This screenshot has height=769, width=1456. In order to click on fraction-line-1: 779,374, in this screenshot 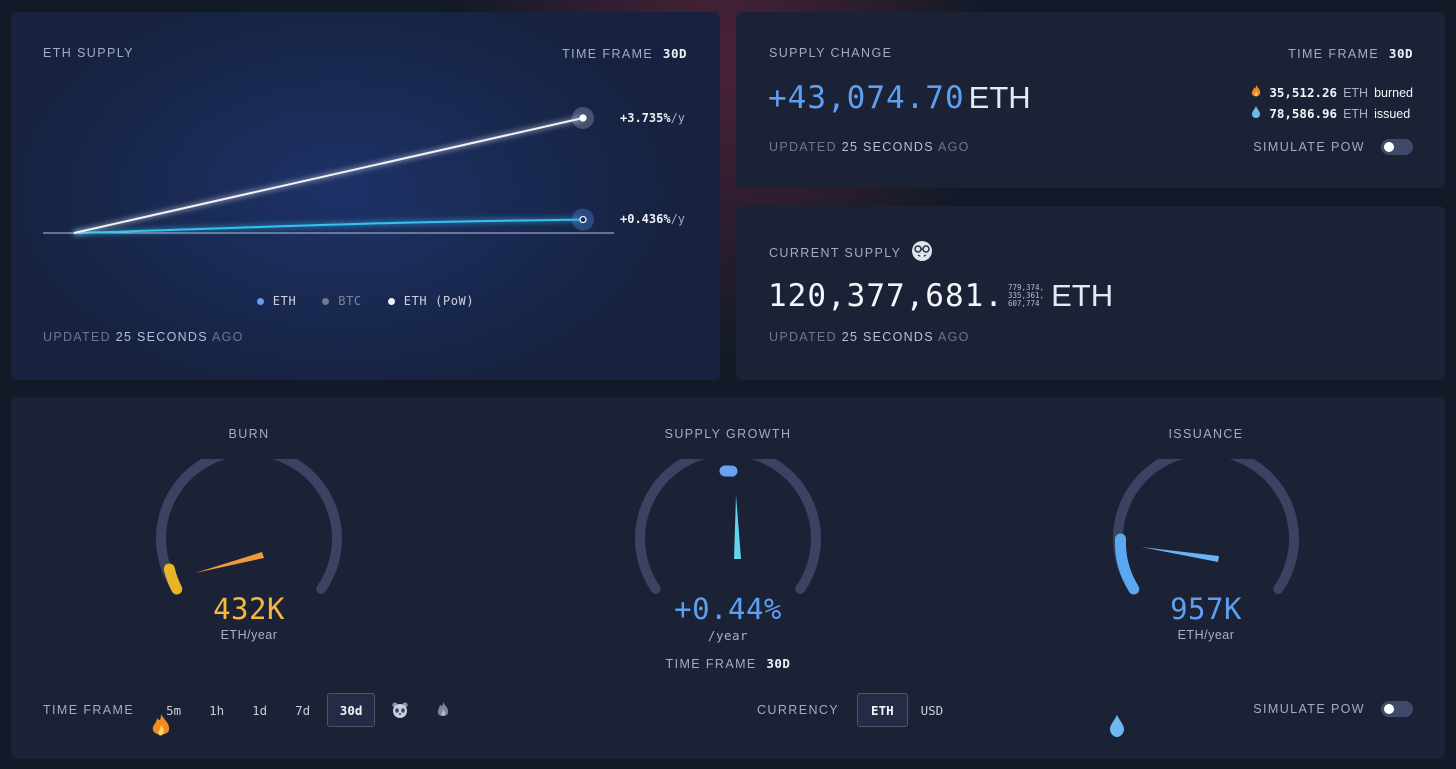, I will do `click(1026, 287)`.